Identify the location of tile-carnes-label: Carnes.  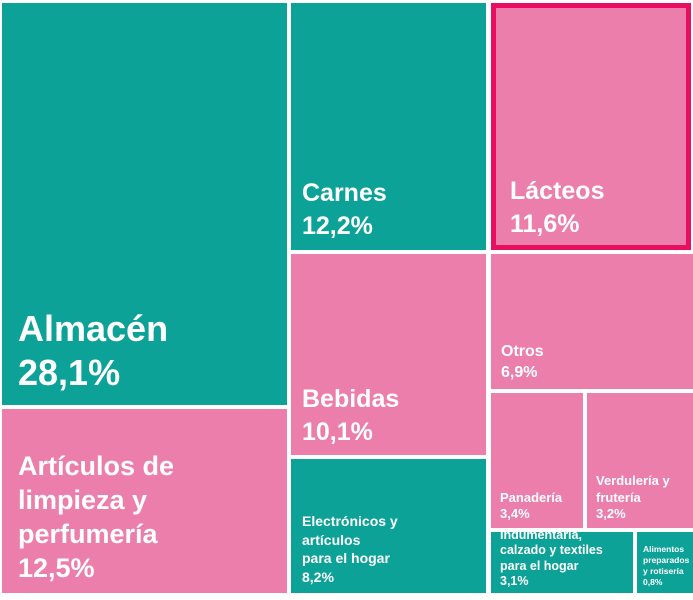
(344, 193).